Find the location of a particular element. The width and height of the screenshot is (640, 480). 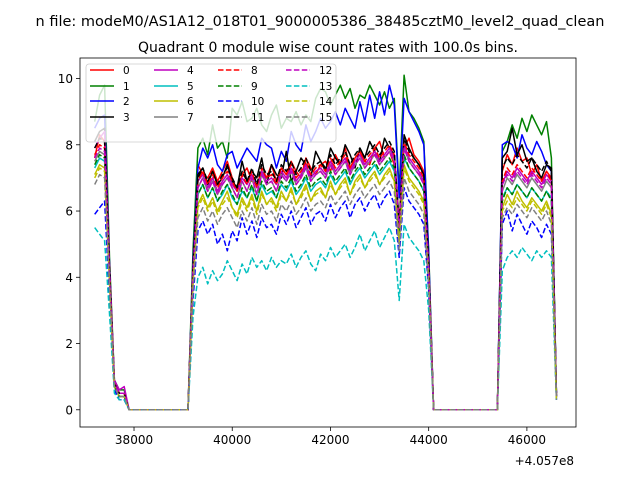

legend-label-0: 0 is located at coordinates (126, 71).